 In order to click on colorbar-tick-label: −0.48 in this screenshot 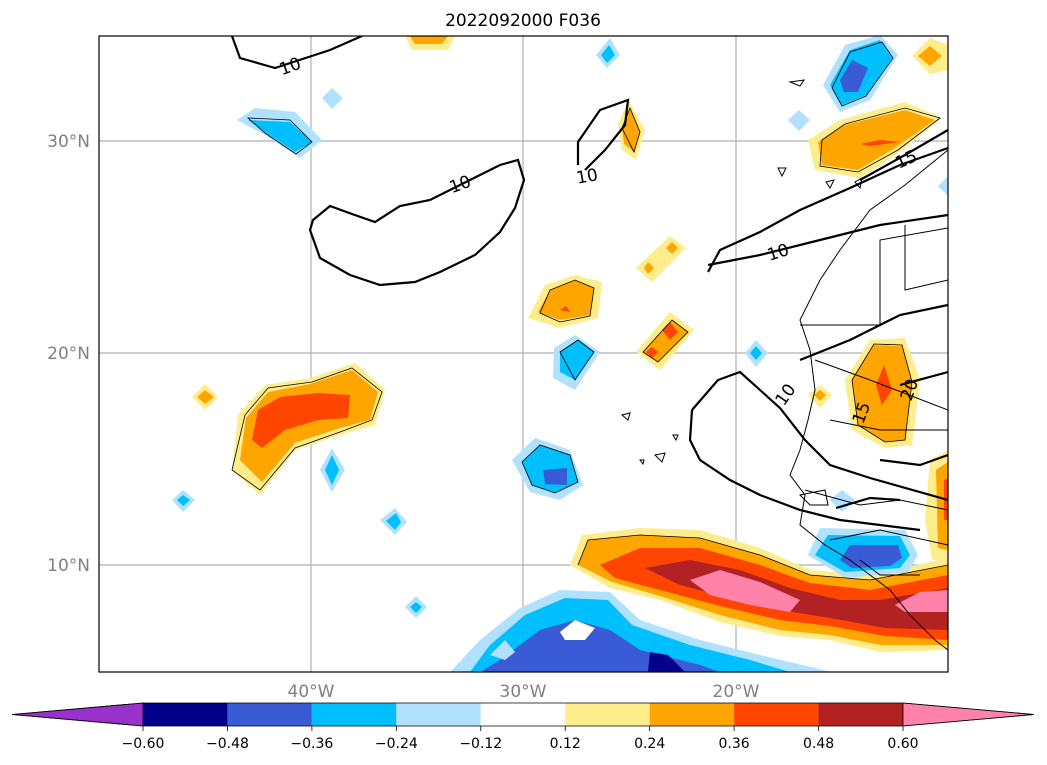, I will do `click(227, 744)`.